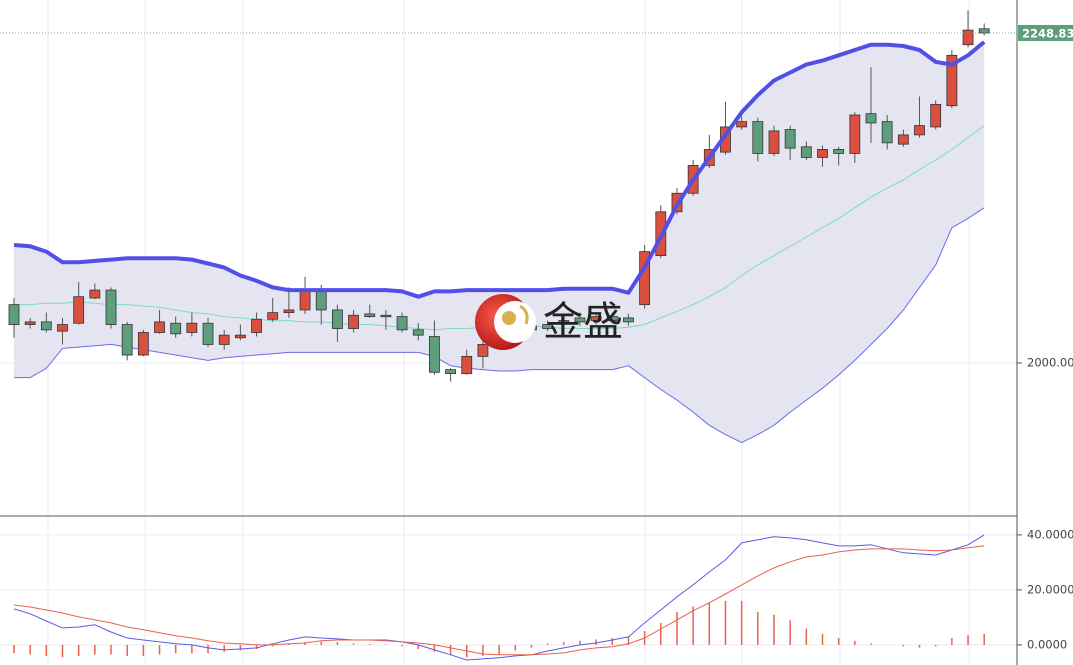 The image size is (1073, 665). Describe the element at coordinates (1050, 589) in the screenshot. I see `y-tick-label: 20.0000` at that location.